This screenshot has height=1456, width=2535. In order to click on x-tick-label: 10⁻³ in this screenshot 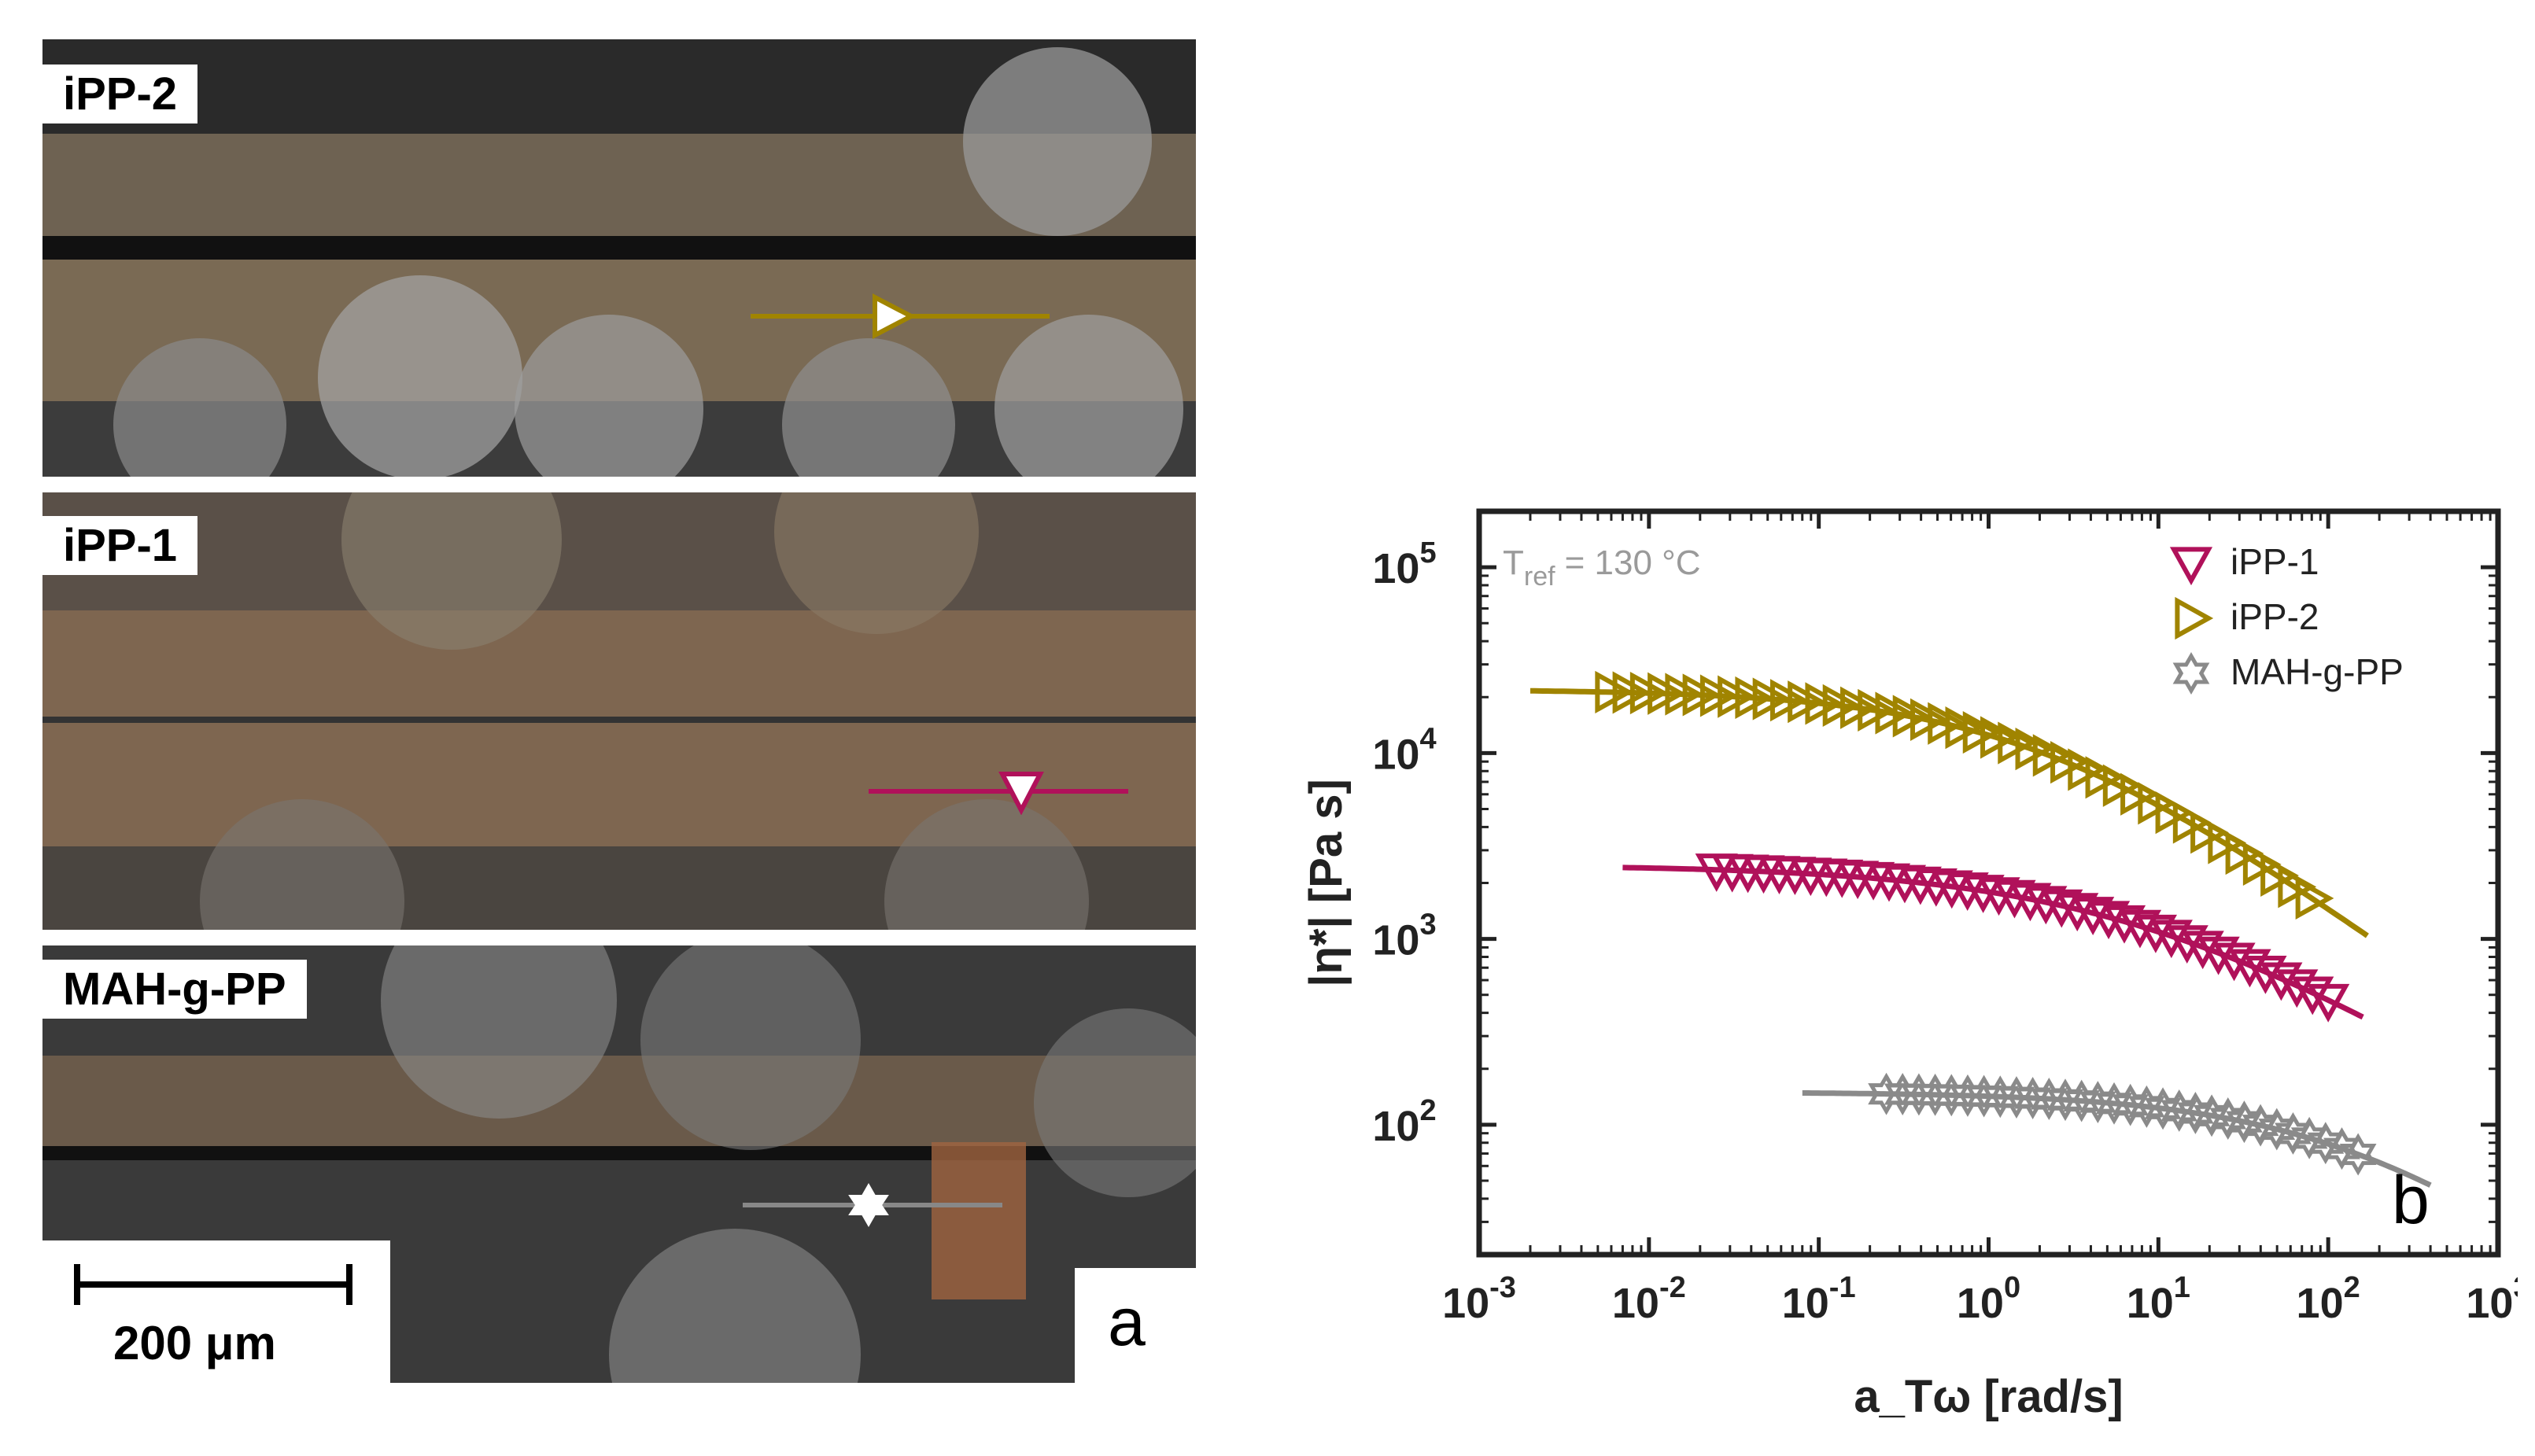, I will do `click(1479, 1299)`.